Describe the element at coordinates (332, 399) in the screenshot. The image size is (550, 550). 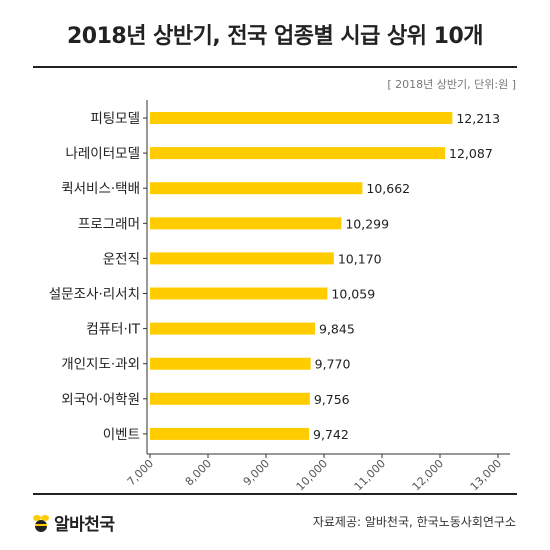
I see `value-label: 9,756` at that location.